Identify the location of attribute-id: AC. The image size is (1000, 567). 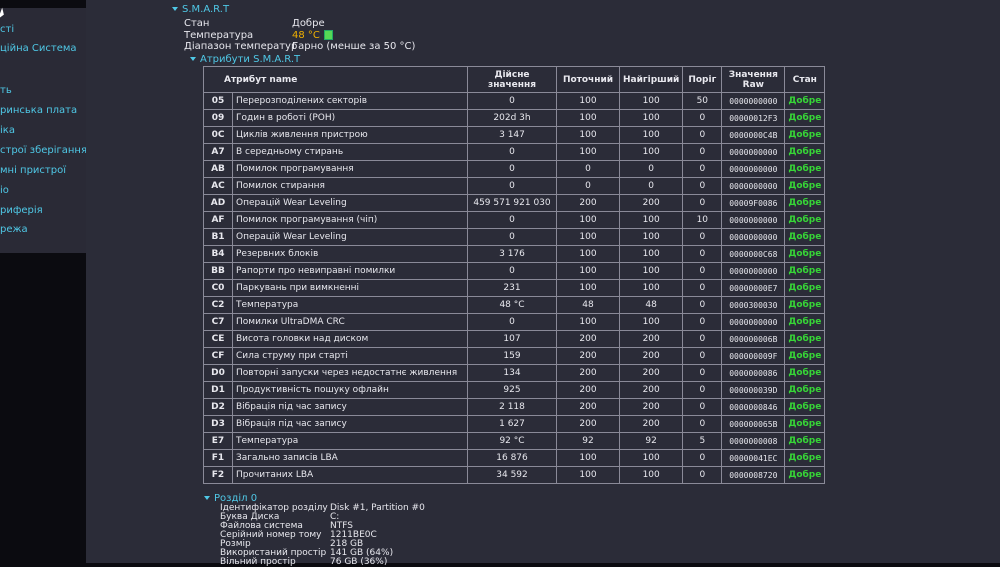
(218, 186).